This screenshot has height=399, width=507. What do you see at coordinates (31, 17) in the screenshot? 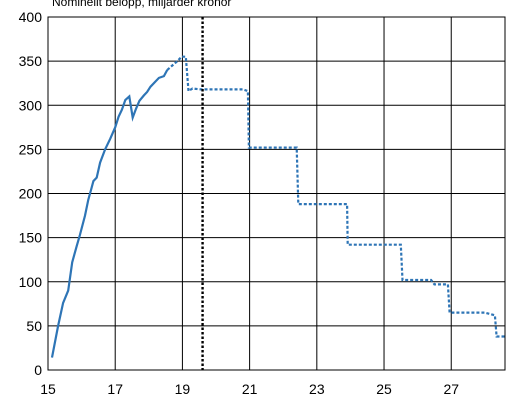
I see `y-tick-label: 400` at bounding box center [31, 17].